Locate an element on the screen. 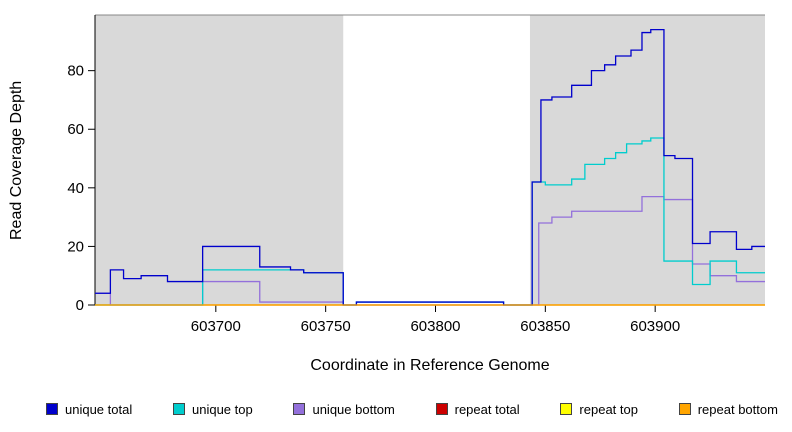 This screenshot has height=432, width=792. y-tick-label: 20 is located at coordinates (75, 246).